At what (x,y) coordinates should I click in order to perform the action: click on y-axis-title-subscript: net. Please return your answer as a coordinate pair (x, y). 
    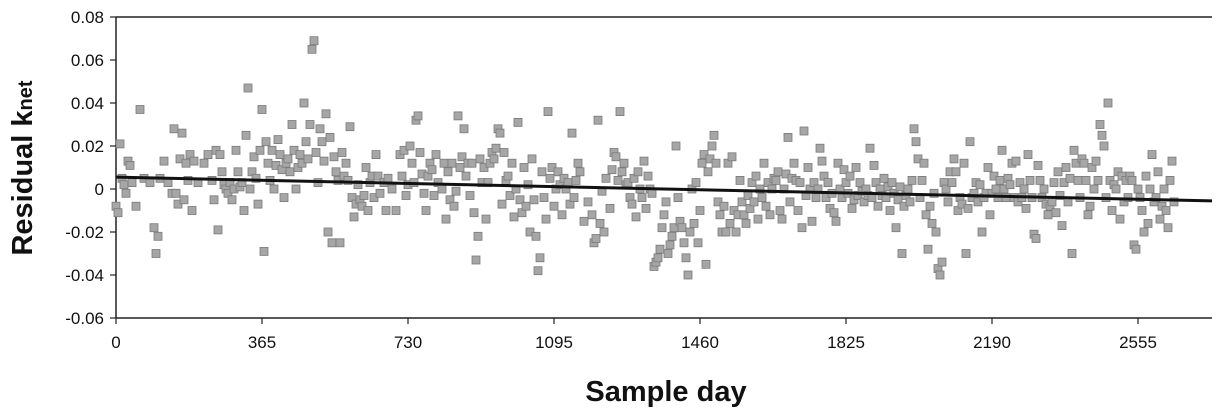
    Looking at the image, I should click on (26, 95).